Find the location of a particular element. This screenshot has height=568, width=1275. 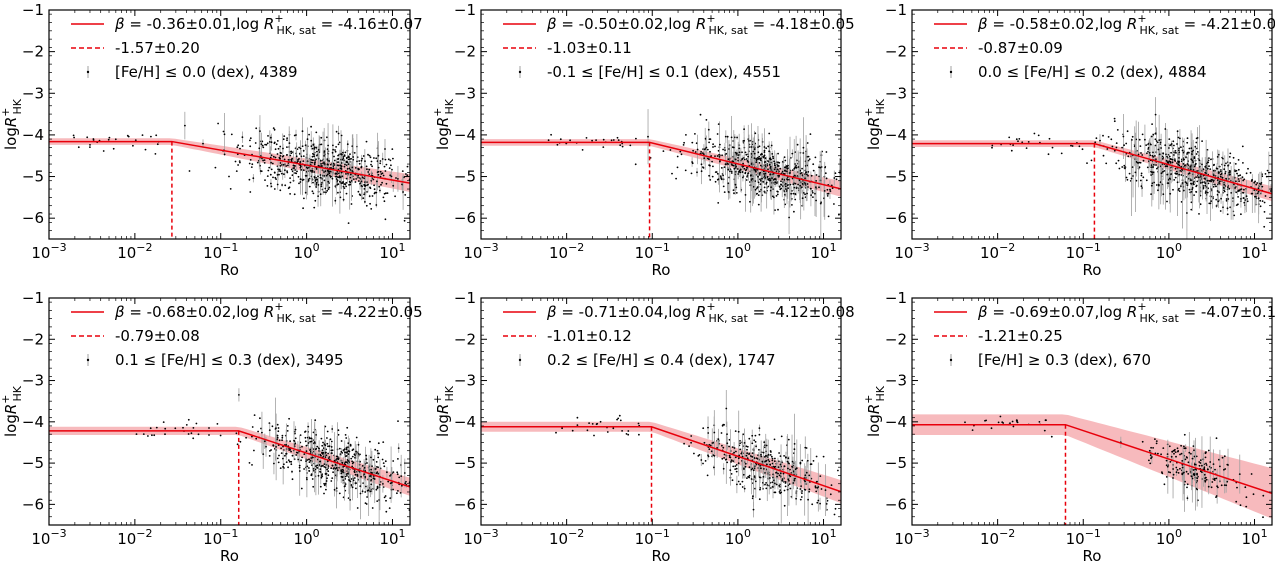

legend-point-swatch is located at coordinates (520, 72).